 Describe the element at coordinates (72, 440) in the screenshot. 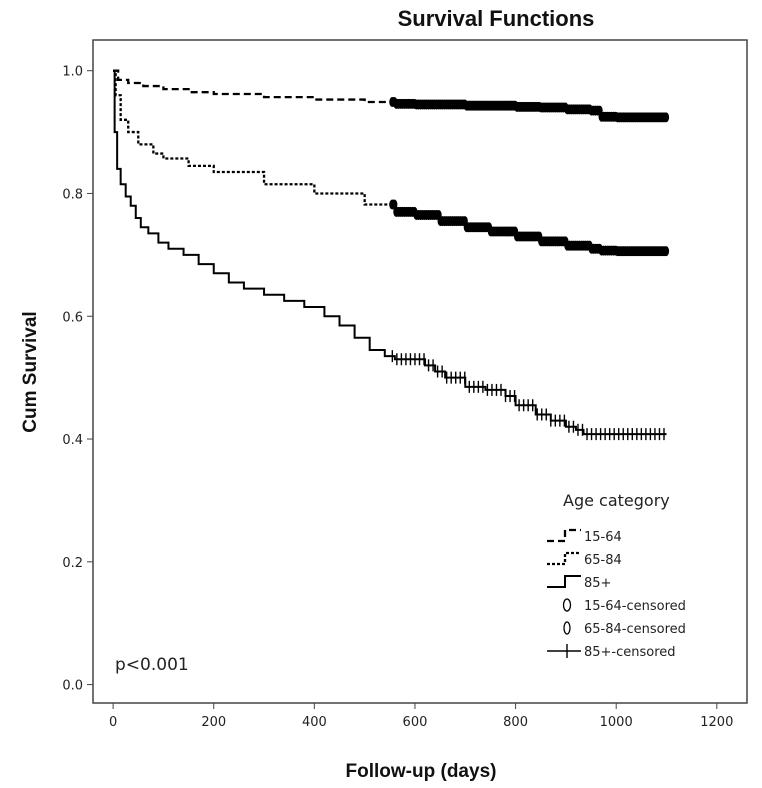

I see `y-tick-label: 0.4` at that location.